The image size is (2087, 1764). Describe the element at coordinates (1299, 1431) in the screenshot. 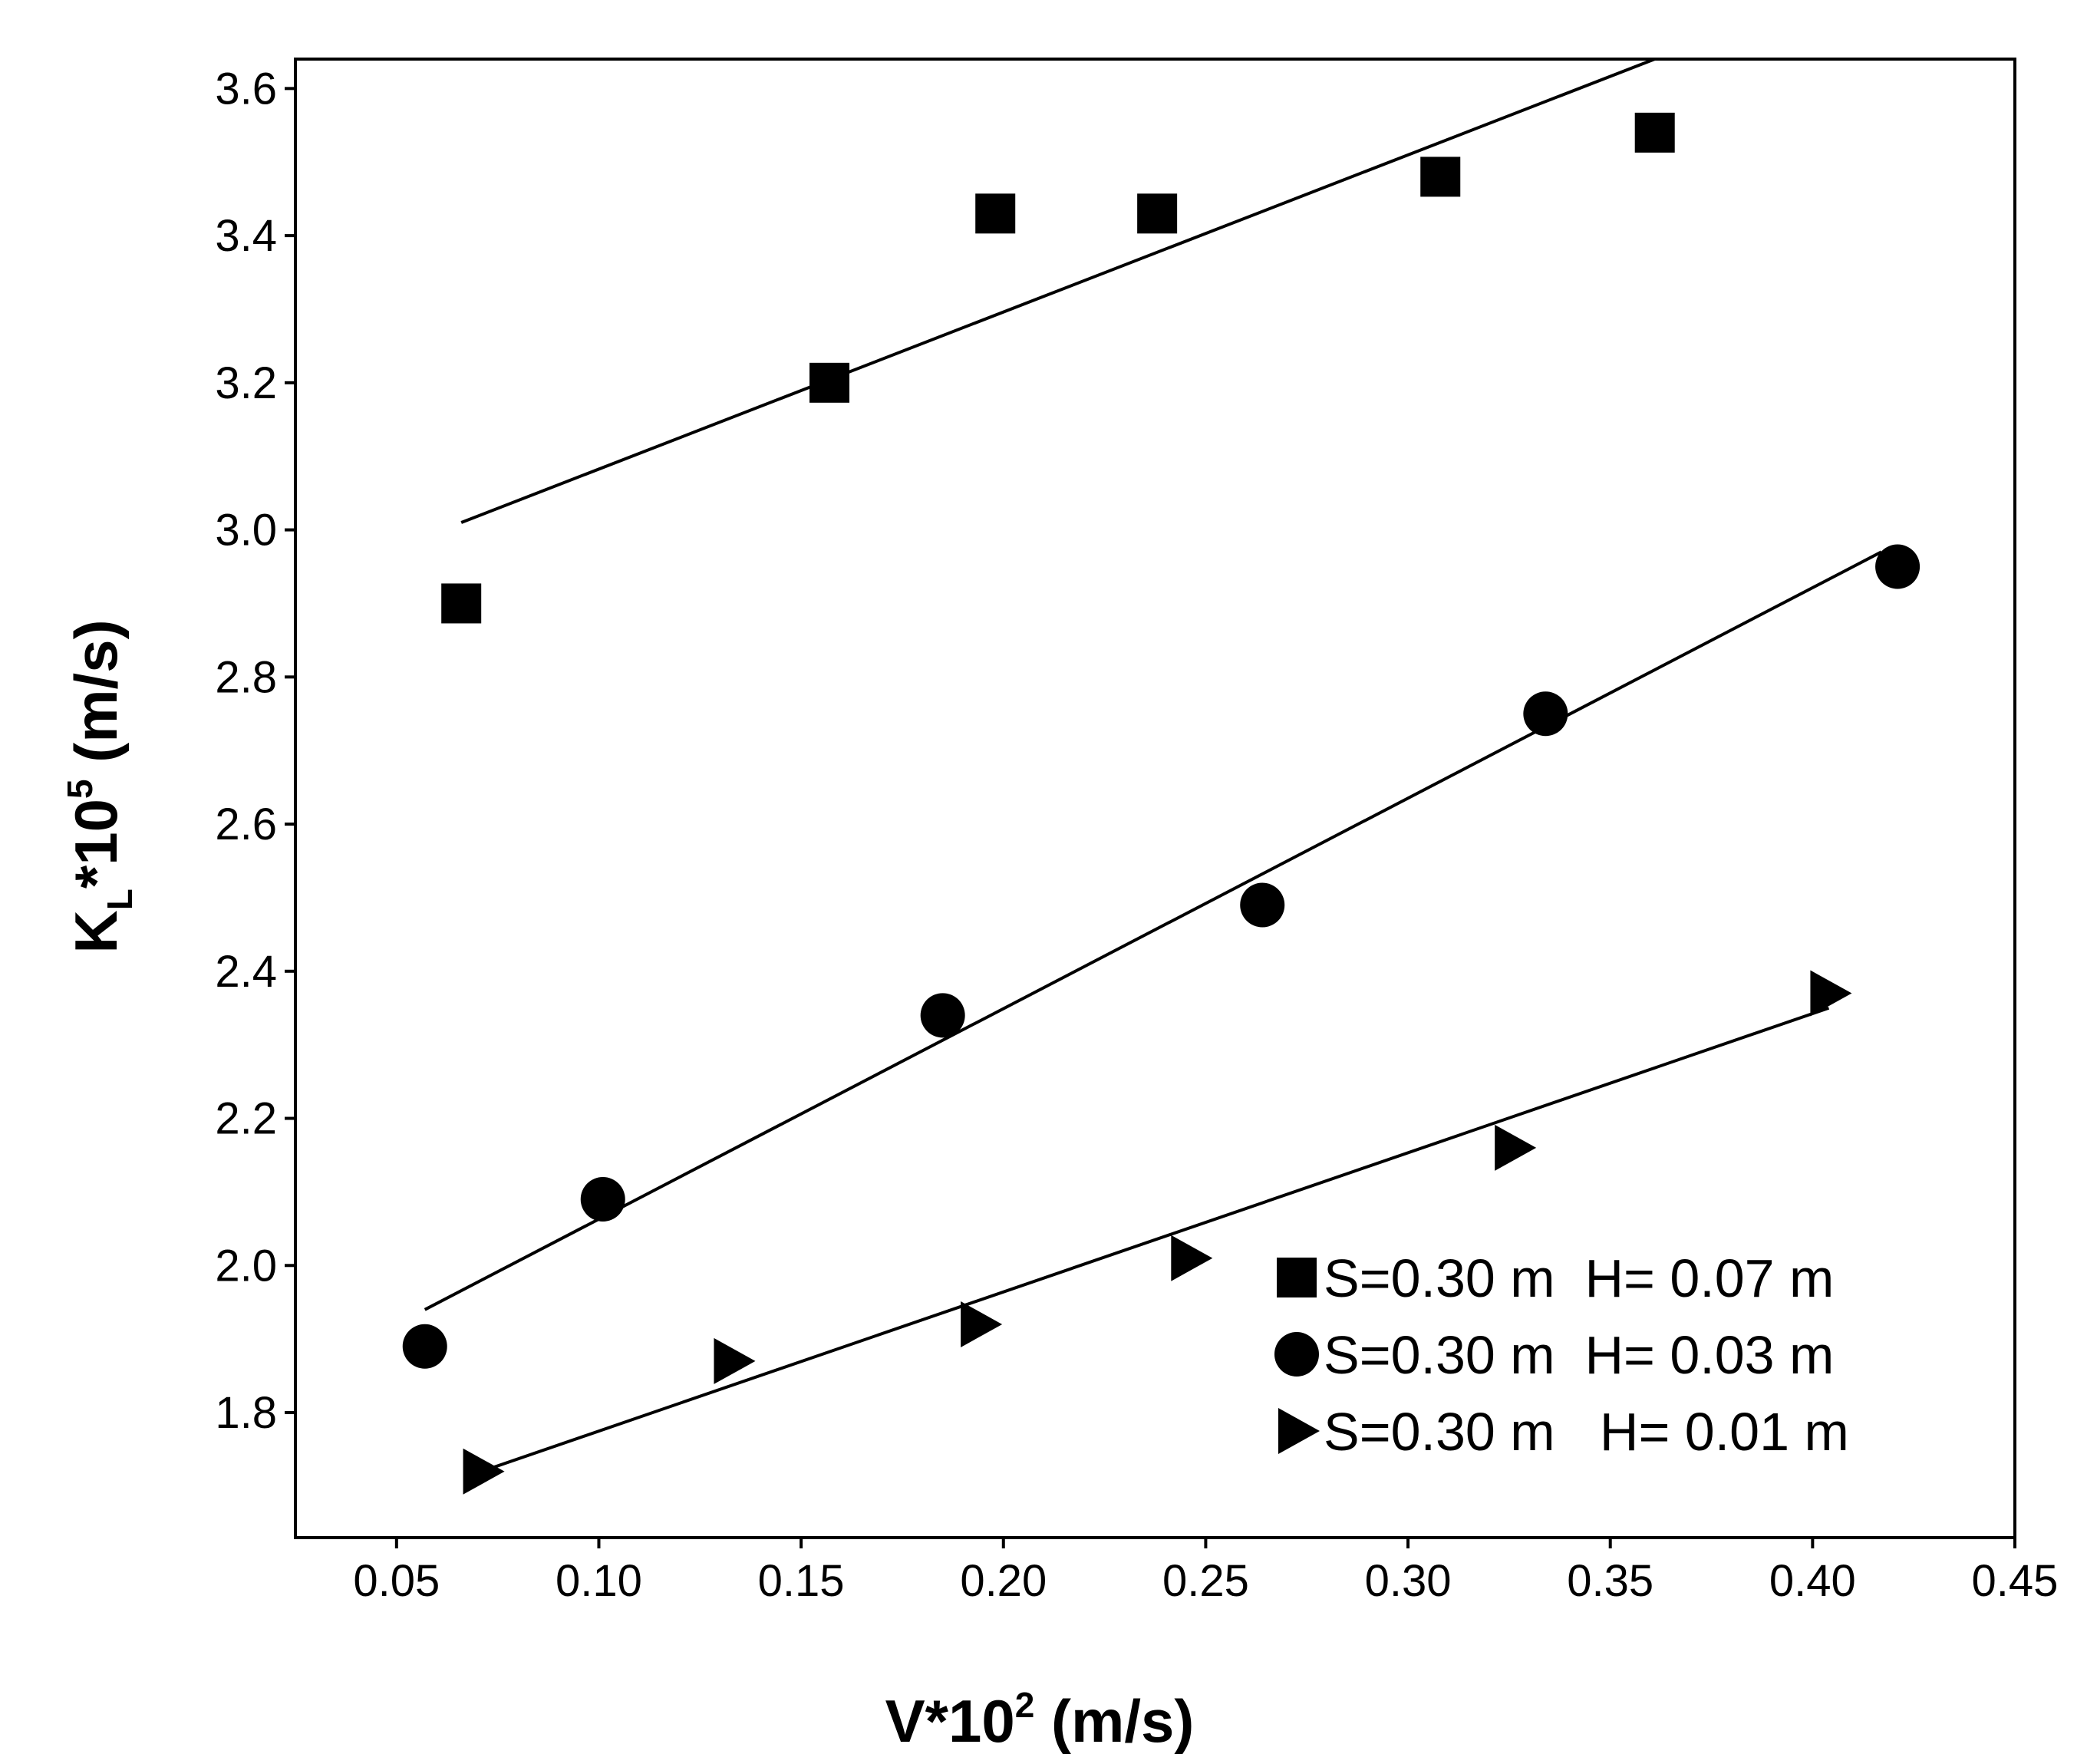

I see `legend-marker-triangle-right` at that location.